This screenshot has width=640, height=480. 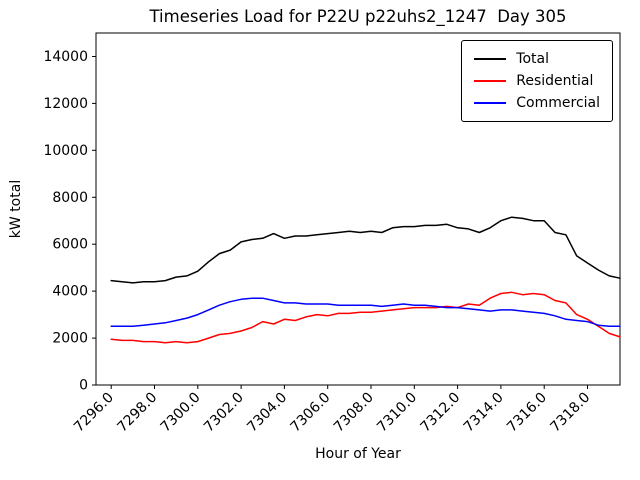 I want to click on y-tick-label: 2000, so click(x=70, y=339).